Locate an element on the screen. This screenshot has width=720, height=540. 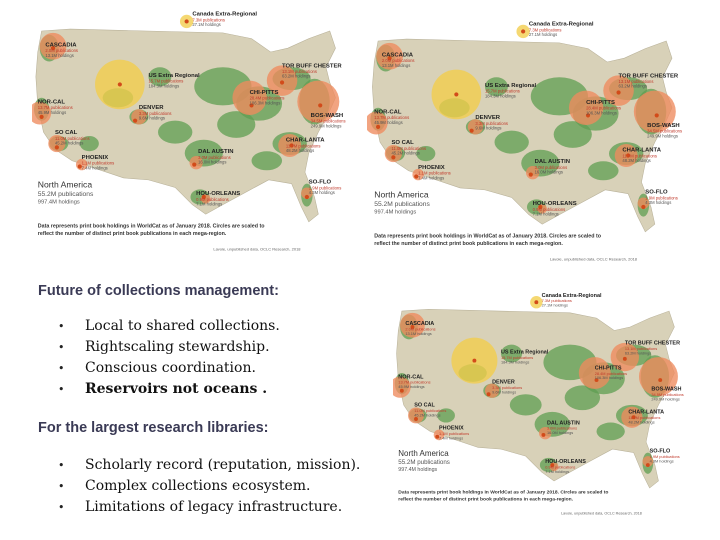
region-label: PHOENIX is located at coordinates (431, 168).